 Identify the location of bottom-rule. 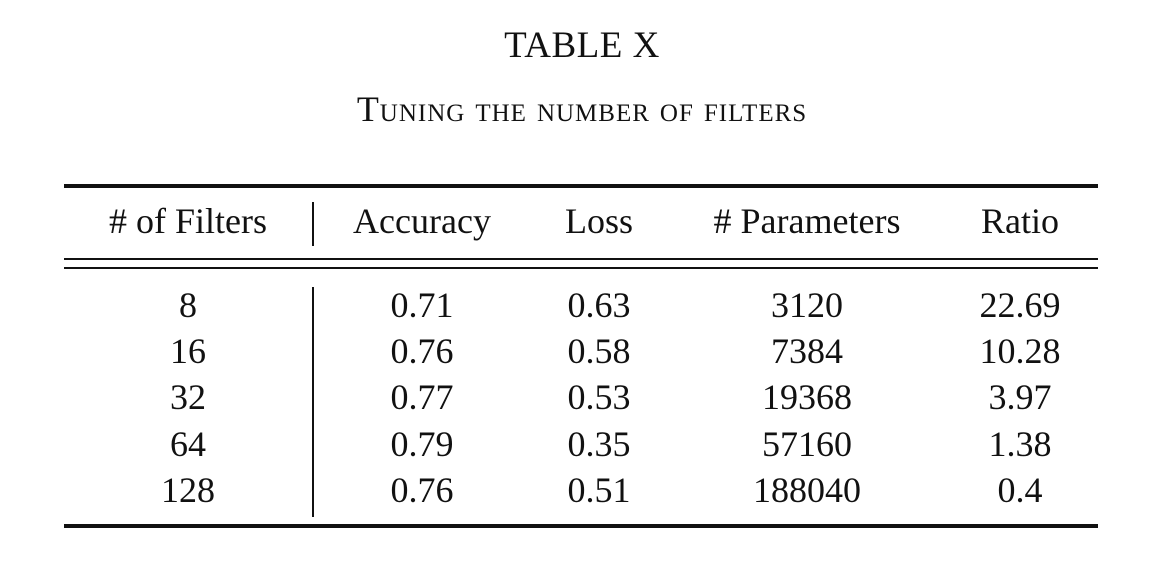
(581, 526).